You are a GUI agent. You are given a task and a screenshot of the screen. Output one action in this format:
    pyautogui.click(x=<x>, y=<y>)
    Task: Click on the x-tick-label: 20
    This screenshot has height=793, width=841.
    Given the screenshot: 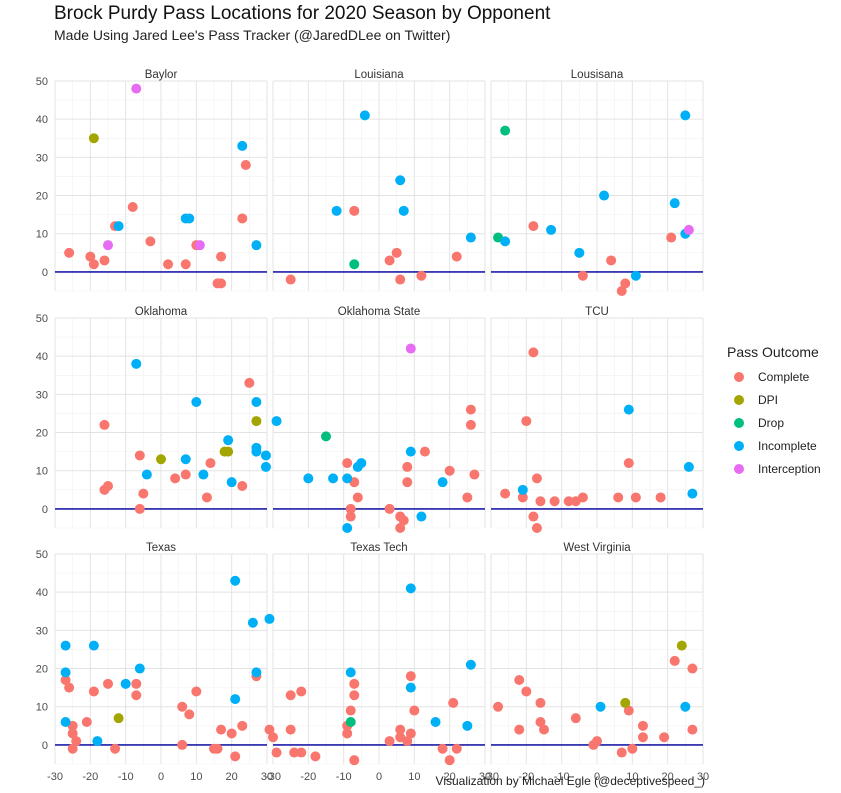 What is the action you would take?
    pyautogui.click(x=450, y=777)
    